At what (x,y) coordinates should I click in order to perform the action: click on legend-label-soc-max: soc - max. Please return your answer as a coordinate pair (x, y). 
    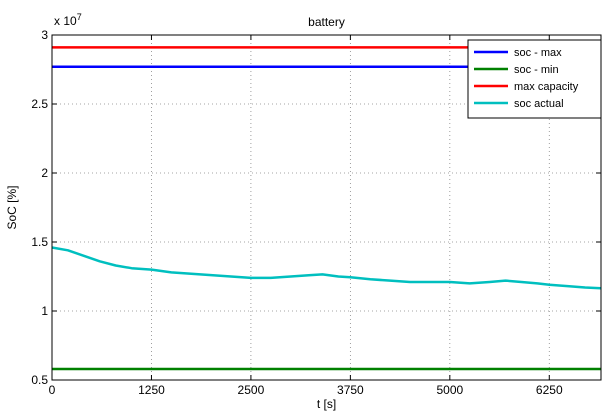
    Looking at the image, I should click on (538, 53).